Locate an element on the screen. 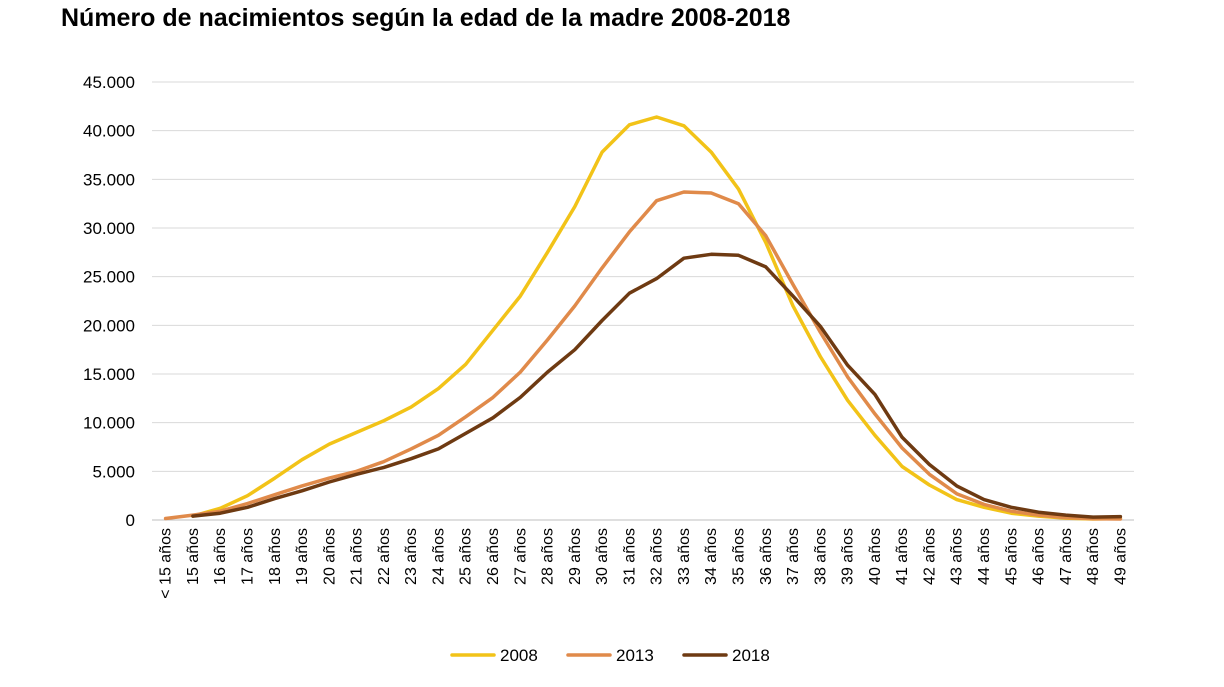  x-tick-label: 23 años is located at coordinates (411, 556).